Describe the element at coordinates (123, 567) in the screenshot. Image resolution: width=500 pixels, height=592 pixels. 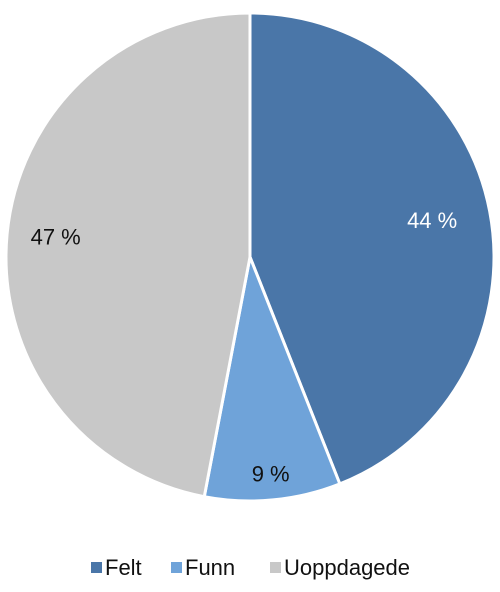
I see `legend-label: Felt` at that location.